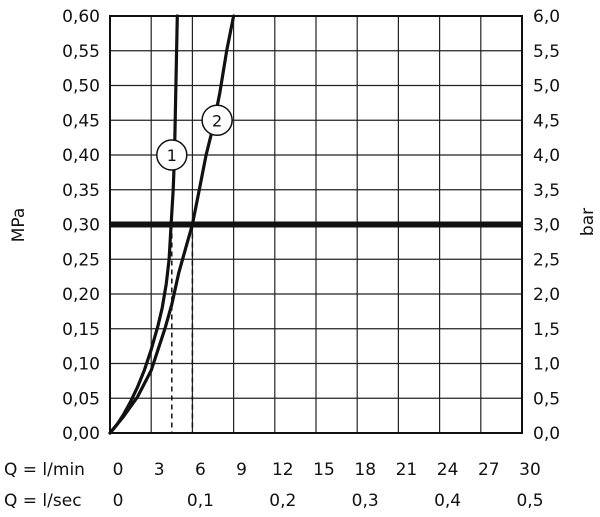 The width and height of the screenshot is (600, 517). I want to click on x-tick-label: 3, so click(159, 470).